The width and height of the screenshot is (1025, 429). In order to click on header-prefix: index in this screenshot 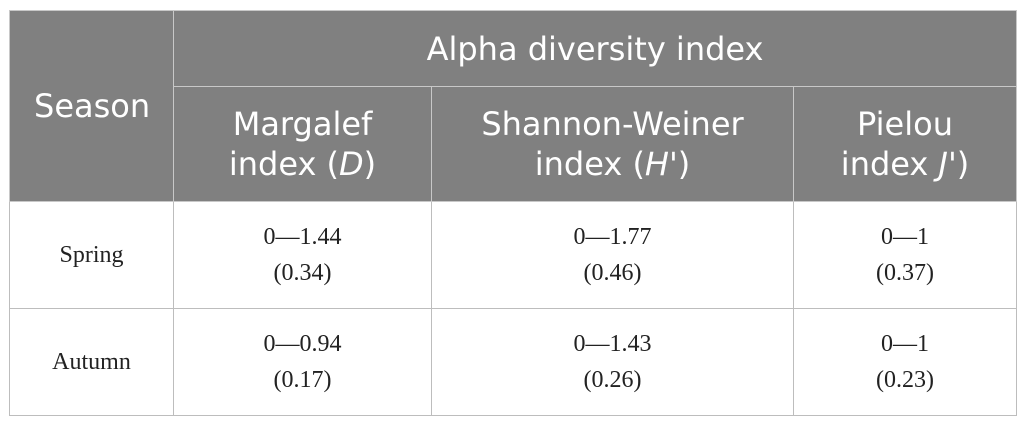, I will do `click(889, 164)`.